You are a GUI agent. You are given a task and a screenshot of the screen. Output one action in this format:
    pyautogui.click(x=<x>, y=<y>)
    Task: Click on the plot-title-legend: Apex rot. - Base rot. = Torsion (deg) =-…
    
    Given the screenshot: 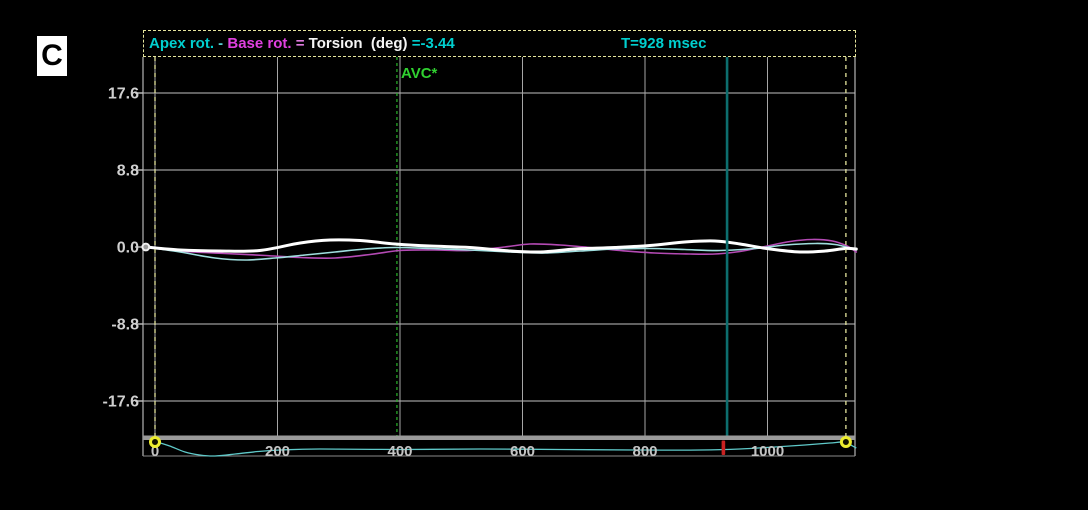 What is the action you would take?
    pyautogui.click(x=302, y=43)
    